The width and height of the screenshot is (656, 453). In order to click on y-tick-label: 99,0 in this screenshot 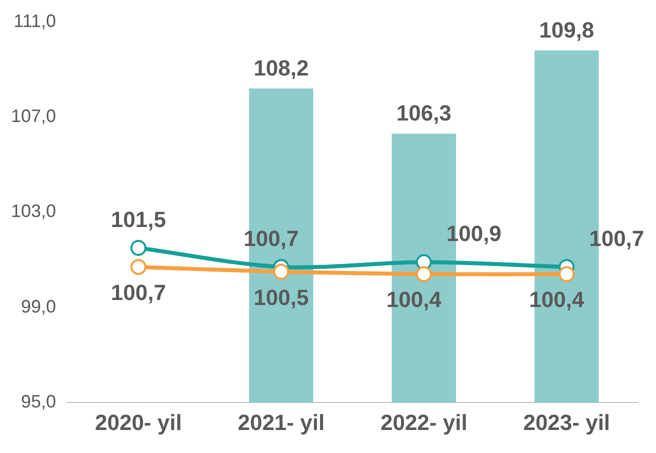, I will do `click(38, 306)`.